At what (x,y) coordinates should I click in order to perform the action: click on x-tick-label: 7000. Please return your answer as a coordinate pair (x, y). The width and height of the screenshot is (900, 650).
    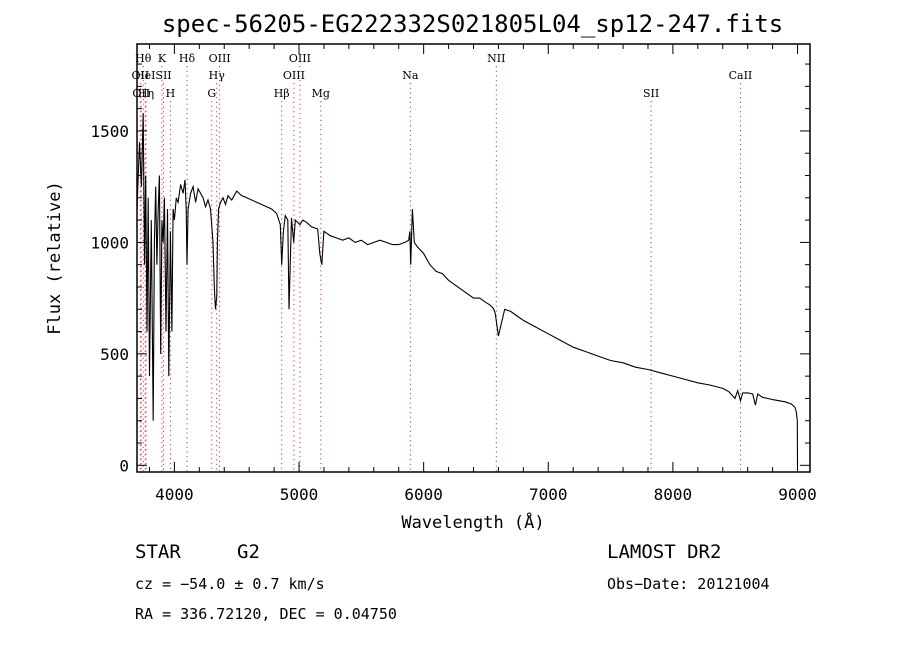
    Looking at the image, I should click on (548, 494).